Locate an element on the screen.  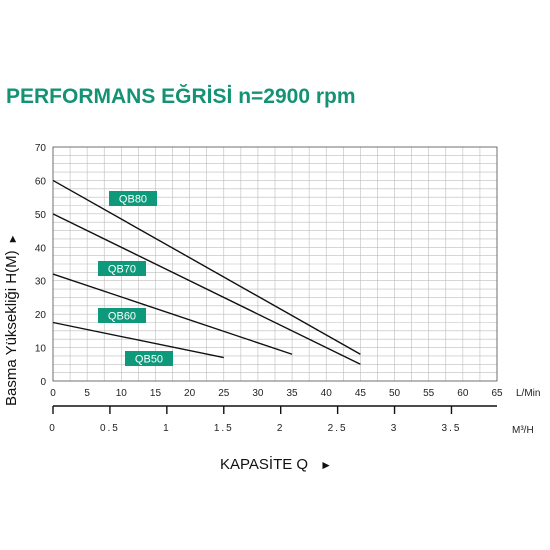
x-tick-label: 50 is located at coordinates (395, 393).